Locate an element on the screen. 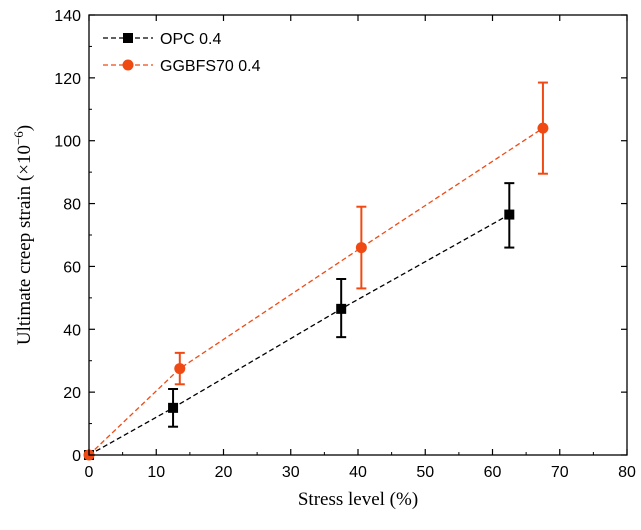  x-tick-label-60: 60 is located at coordinates (493, 472).